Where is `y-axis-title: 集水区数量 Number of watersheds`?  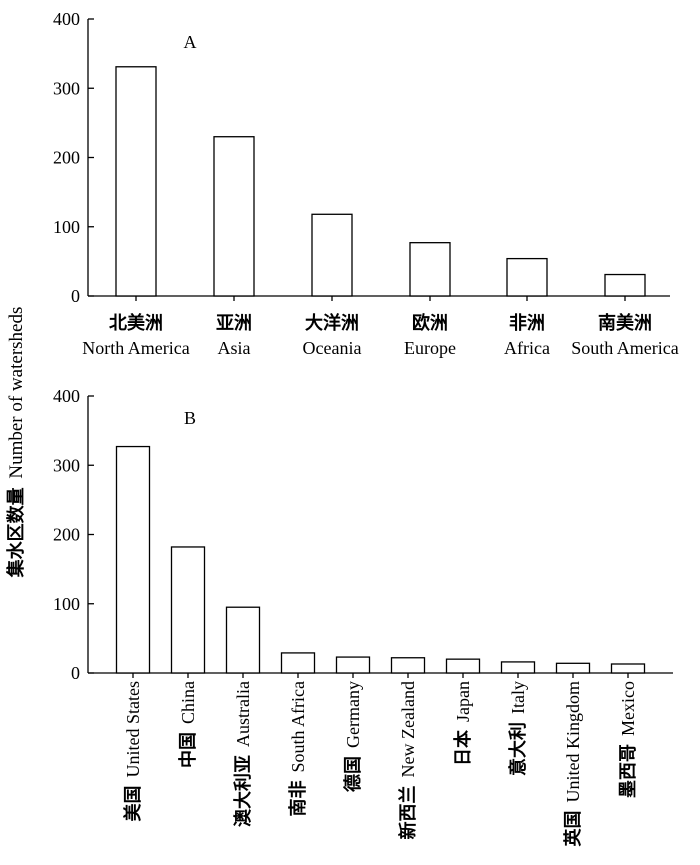 y-axis-title: 集水区数量 Number of watersheds is located at coordinates (16, 443).